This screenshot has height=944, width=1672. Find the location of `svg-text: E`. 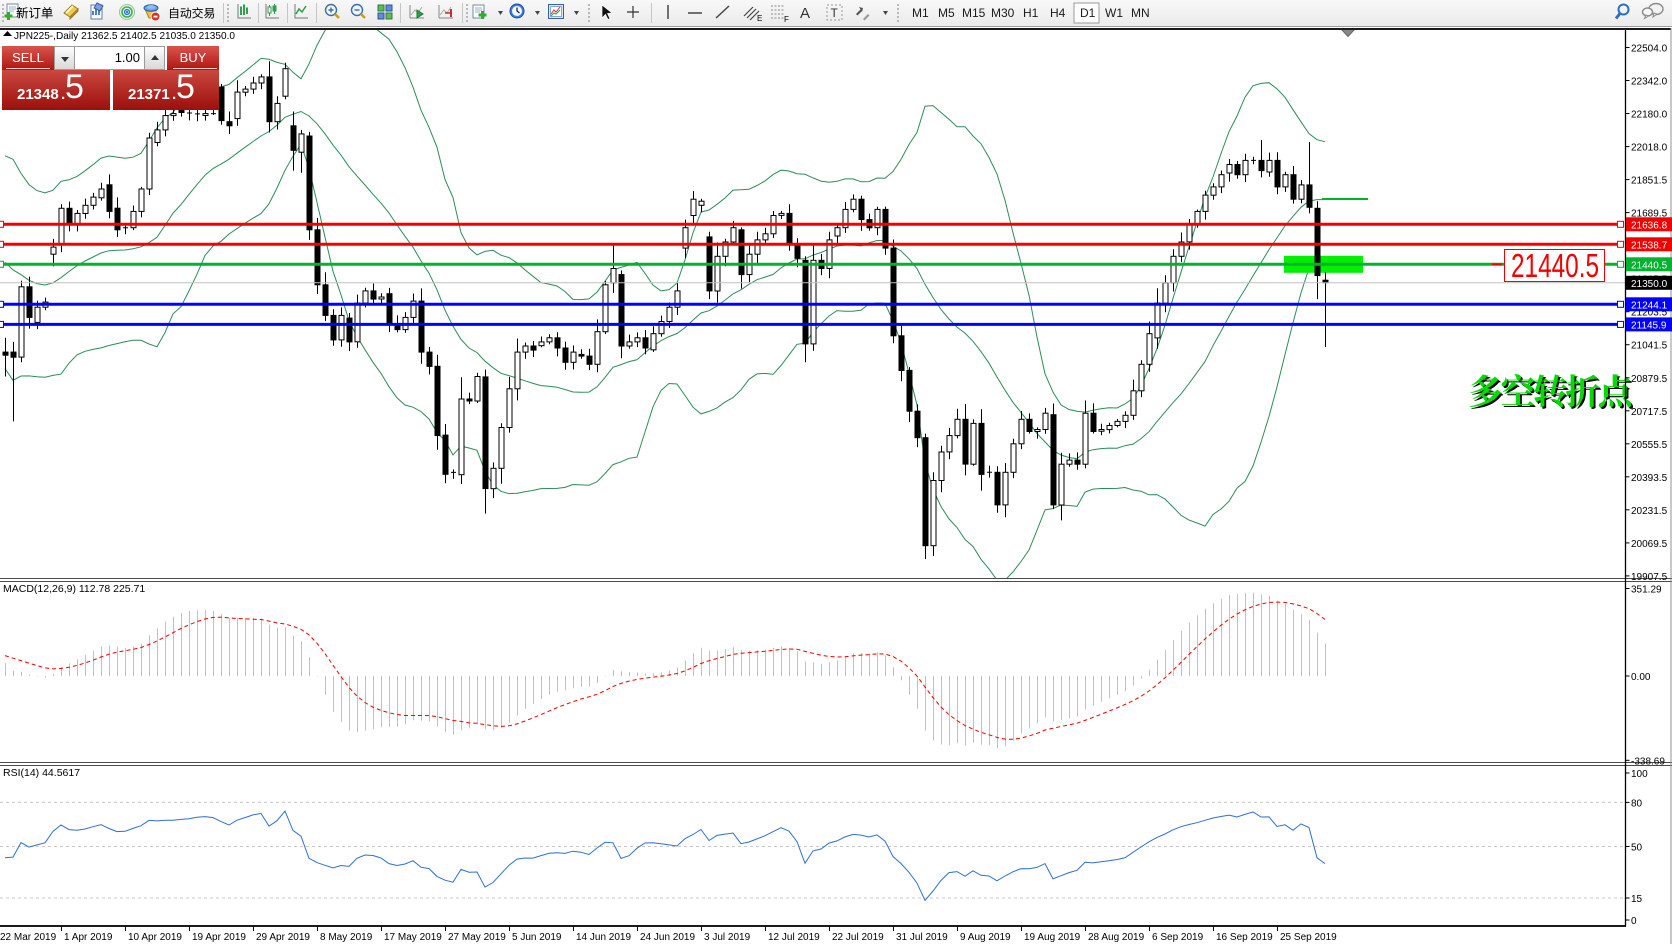

svg-text: E is located at coordinates (759, 18).